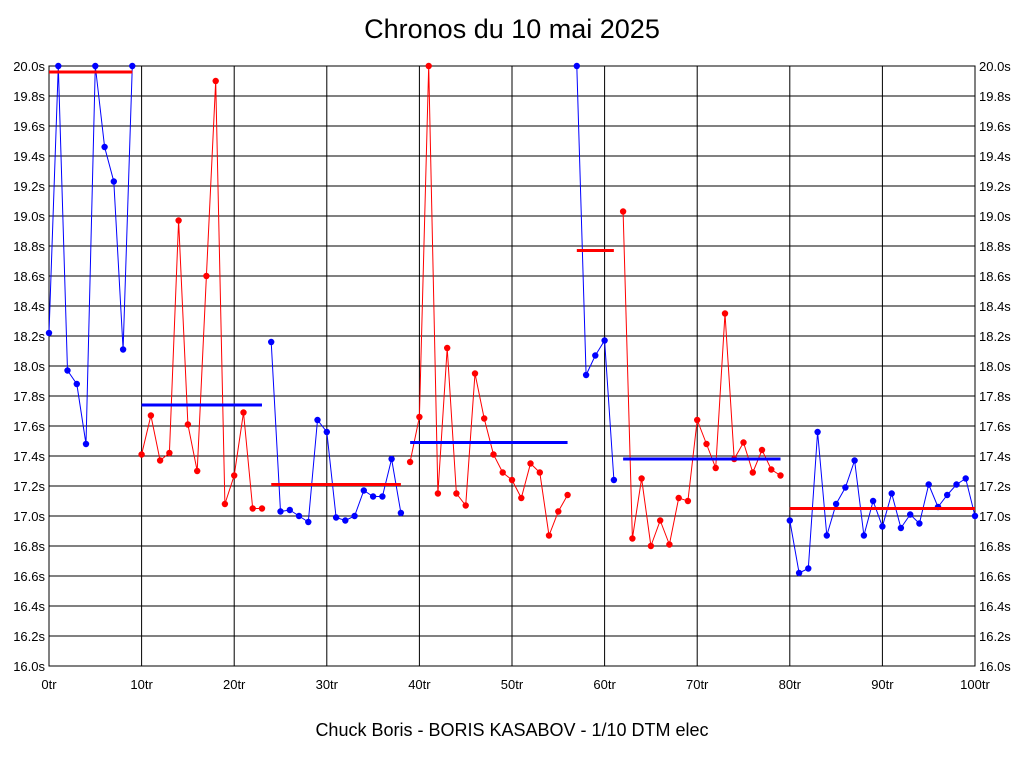 Image resolution: width=1024 pixels, height=768 pixels. What do you see at coordinates (995, 366) in the screenshot?
I see `y-tick-label-right: 18.0s` at bounding box center [995, 366].